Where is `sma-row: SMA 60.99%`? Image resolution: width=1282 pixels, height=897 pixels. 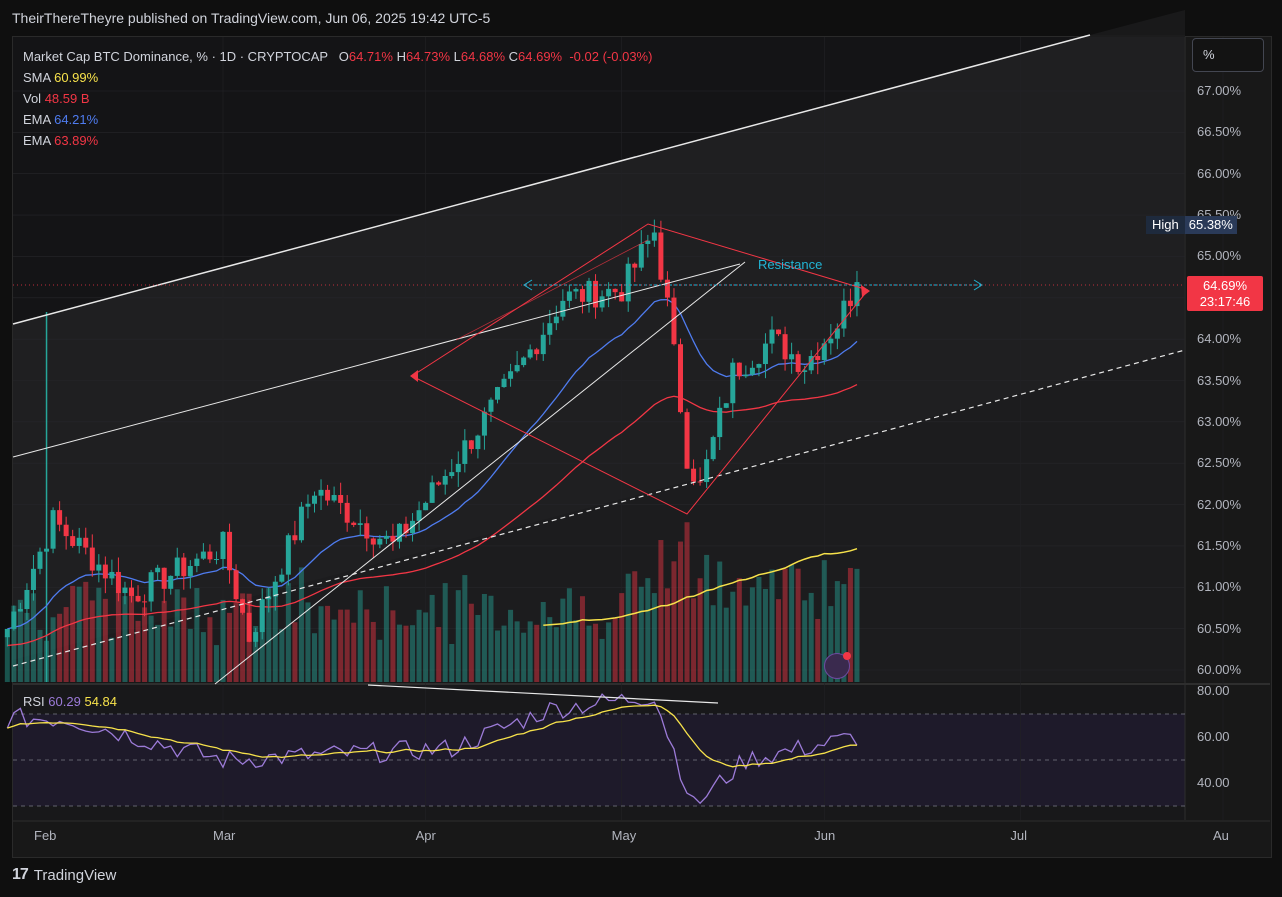
sma-row: SMA 60.99% is located at coordinates (337, 77).